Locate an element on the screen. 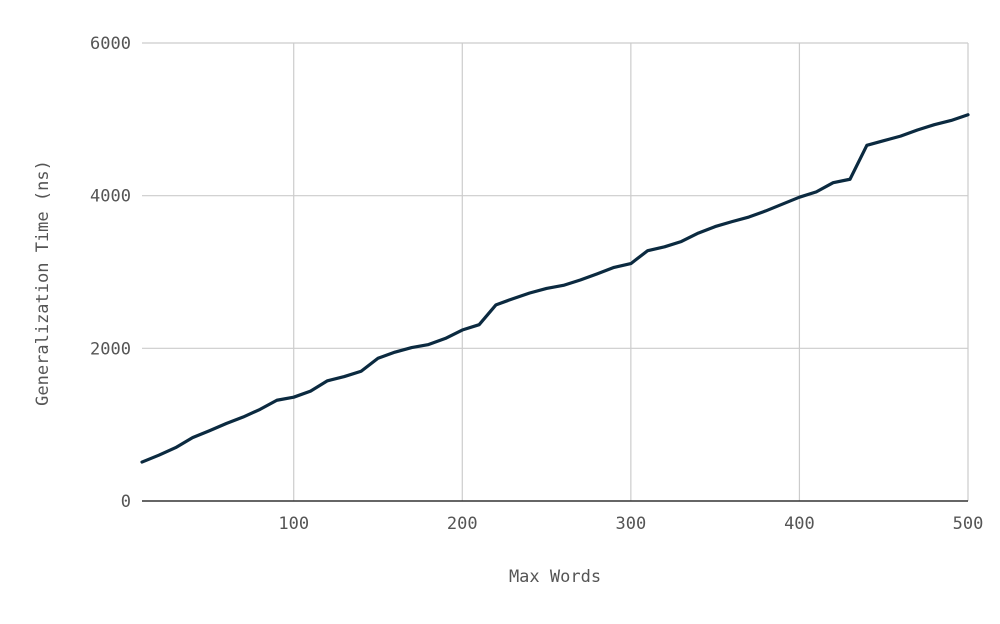 Image resolution: width=1000 pixels, height=624 pixels. x-axis-title: Max Words is located at coordinates (555, 577).